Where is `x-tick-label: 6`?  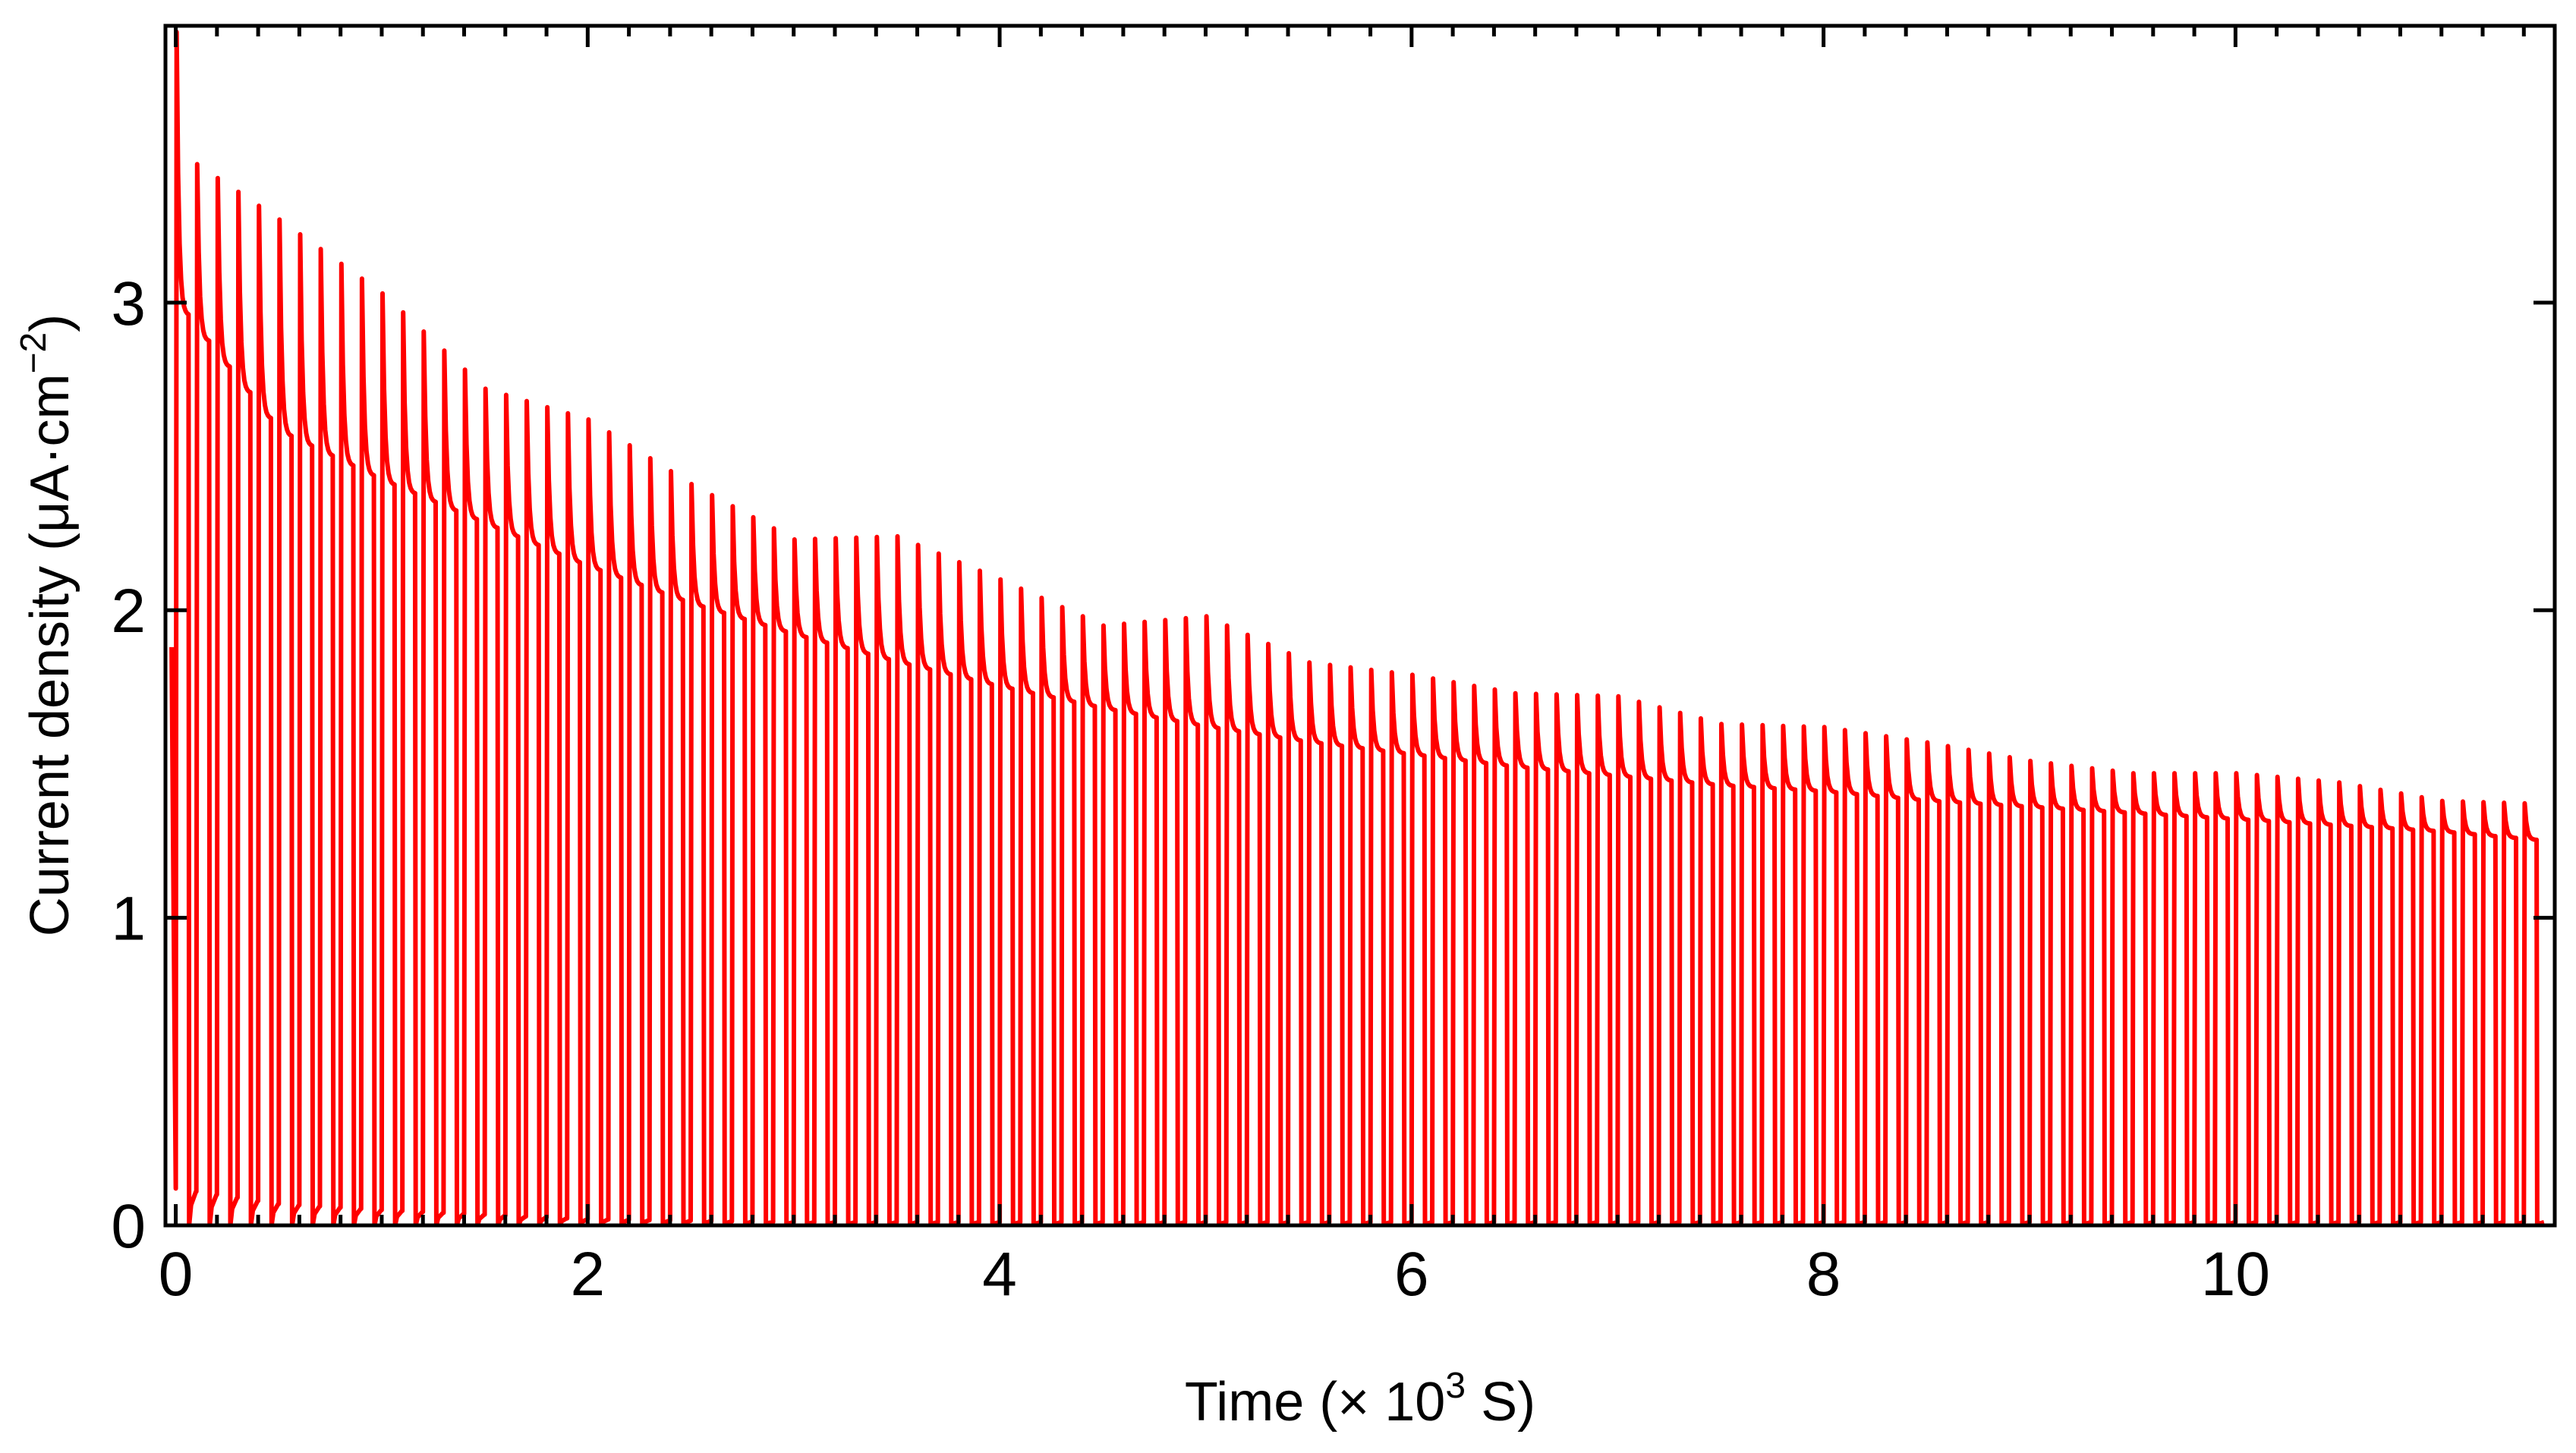
x-tick-label: 6 is located at coordinates (1411, 1274).